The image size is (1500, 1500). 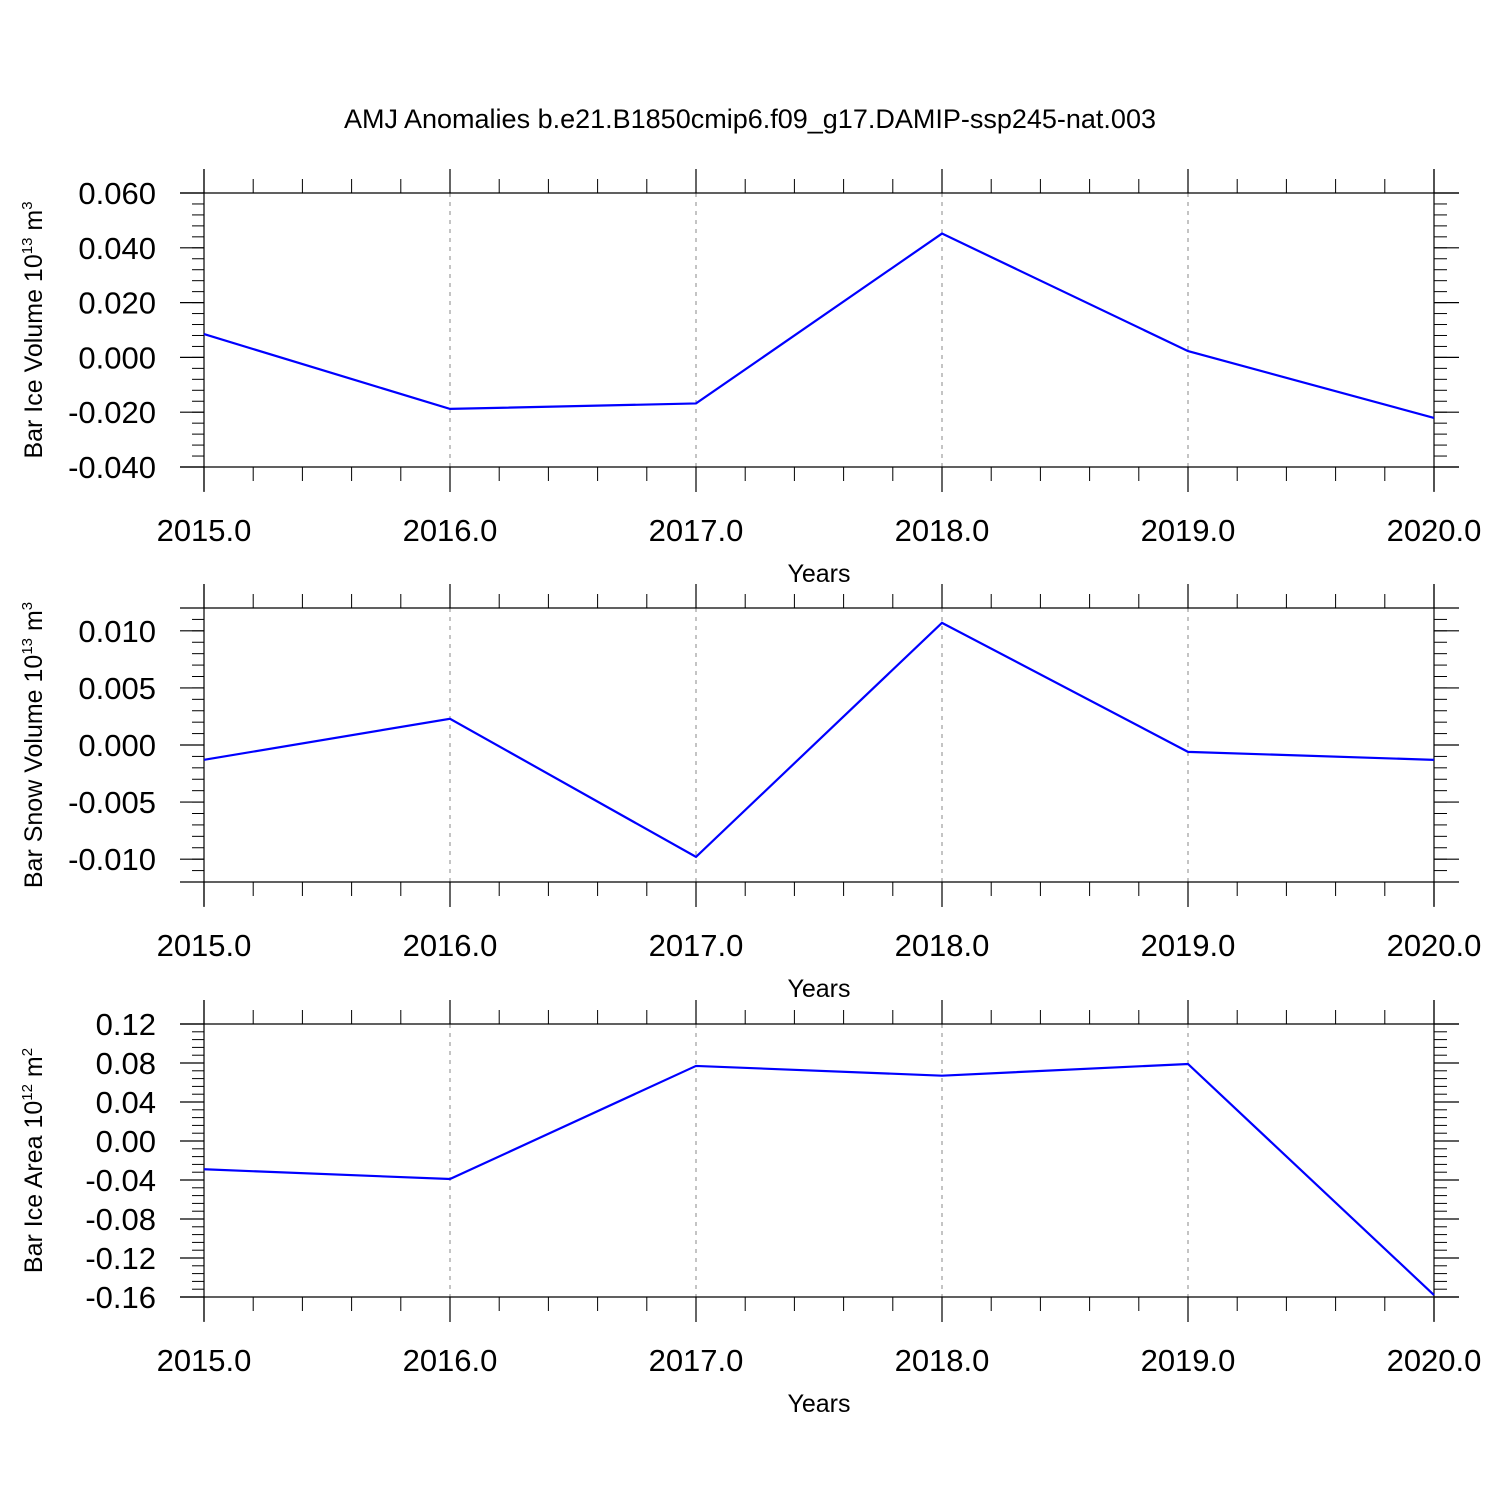 I want to click on ice-area-y-tick-label: 0.12, so click(x=126, y=1024).